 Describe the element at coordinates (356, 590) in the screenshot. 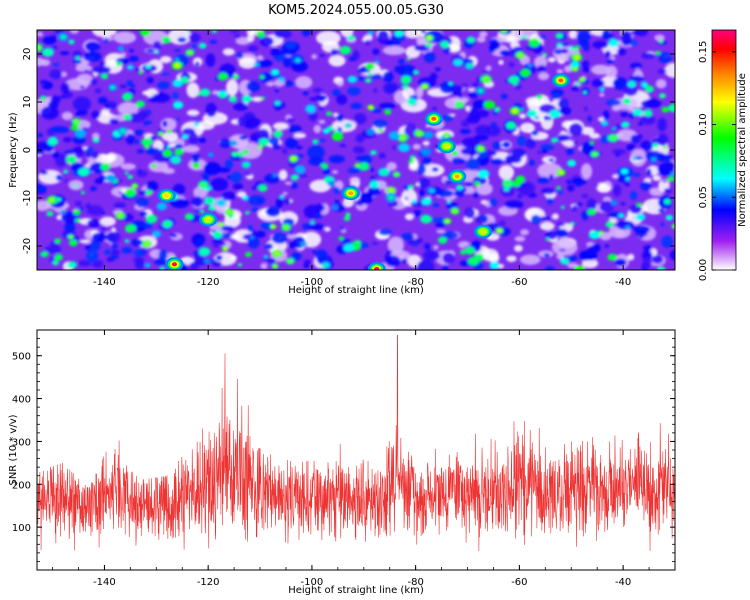

I see `snr-x-label: Height of straight line (km)` at that location.